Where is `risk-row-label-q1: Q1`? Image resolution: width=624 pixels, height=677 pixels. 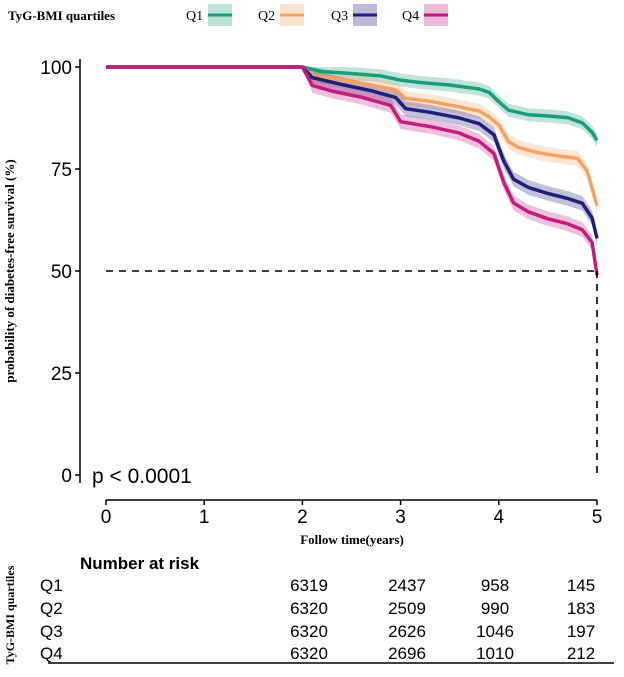
risk-row-label-q1: Q1 is located at coordinates (51, 585).